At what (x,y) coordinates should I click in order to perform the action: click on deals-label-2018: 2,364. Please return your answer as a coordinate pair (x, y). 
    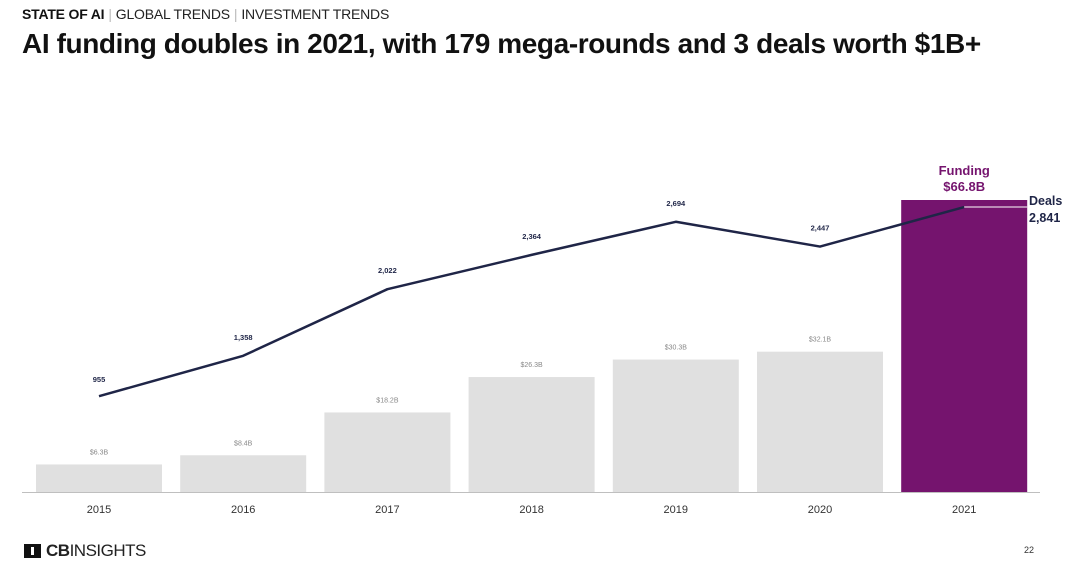
    Looking at the image, I should click on (532, 236).